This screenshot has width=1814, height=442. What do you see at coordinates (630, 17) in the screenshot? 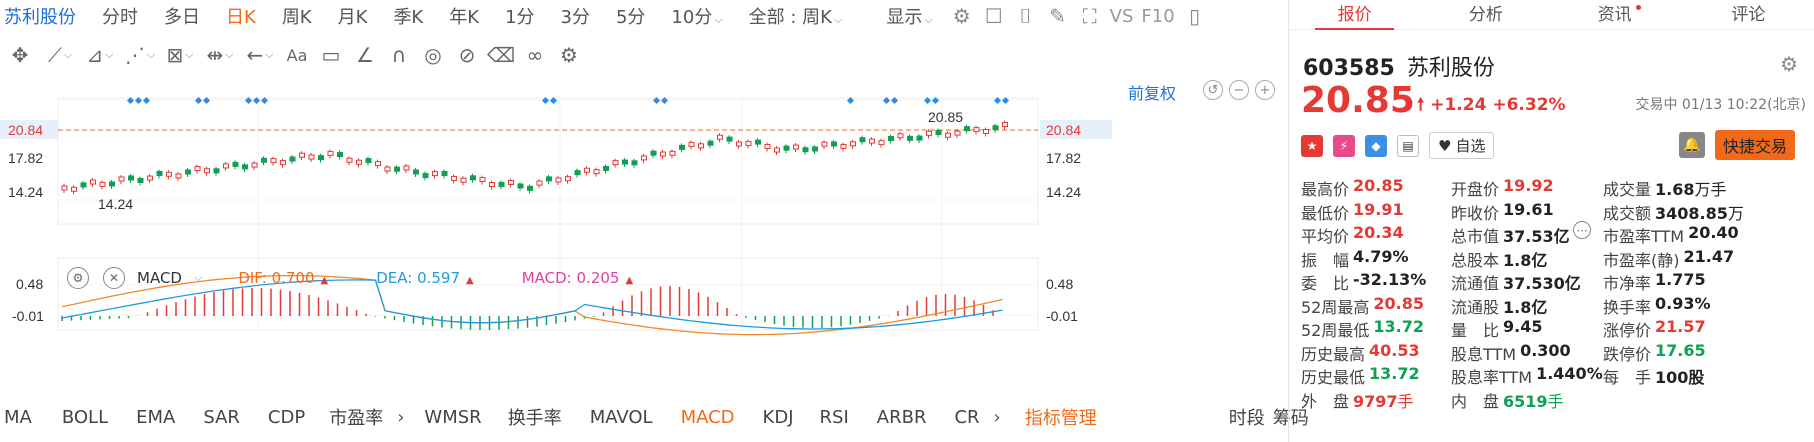
I see `tab-5min: 5分` at bounding box center [630, 17].